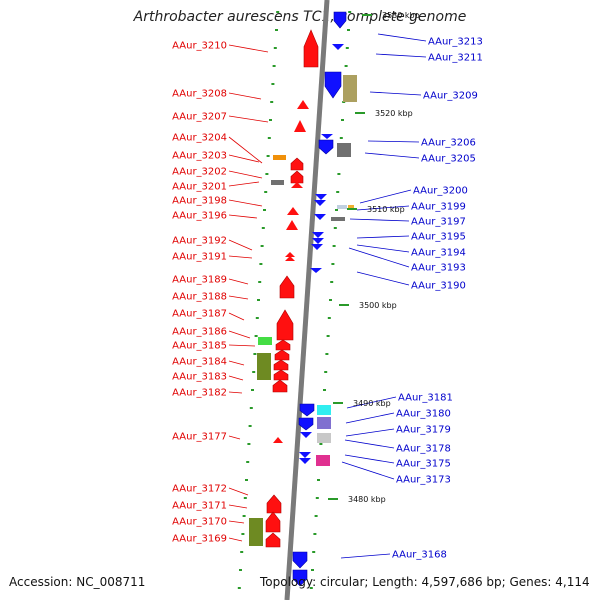 The image size is (600, 600). What do you see at coordinates (425, 398) in the screenshot?
I see `gene-label: AAur_3181` at bounding box center [425, 398].